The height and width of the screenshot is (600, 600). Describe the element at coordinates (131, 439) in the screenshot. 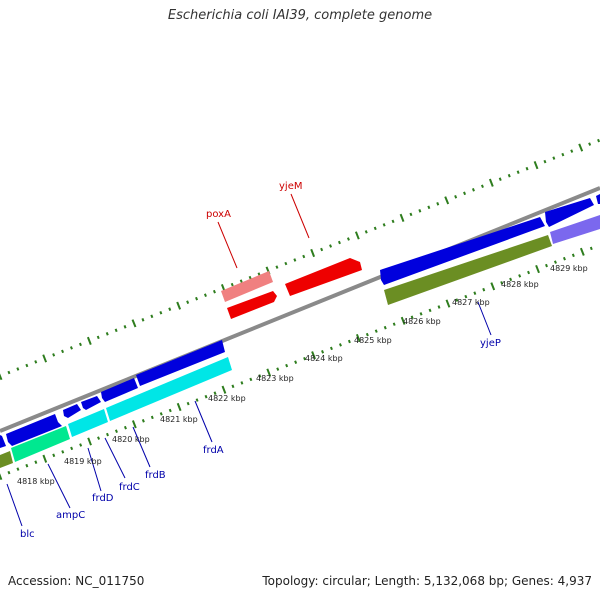

I see `tick-label-4820: 4820 kbp` at that location.